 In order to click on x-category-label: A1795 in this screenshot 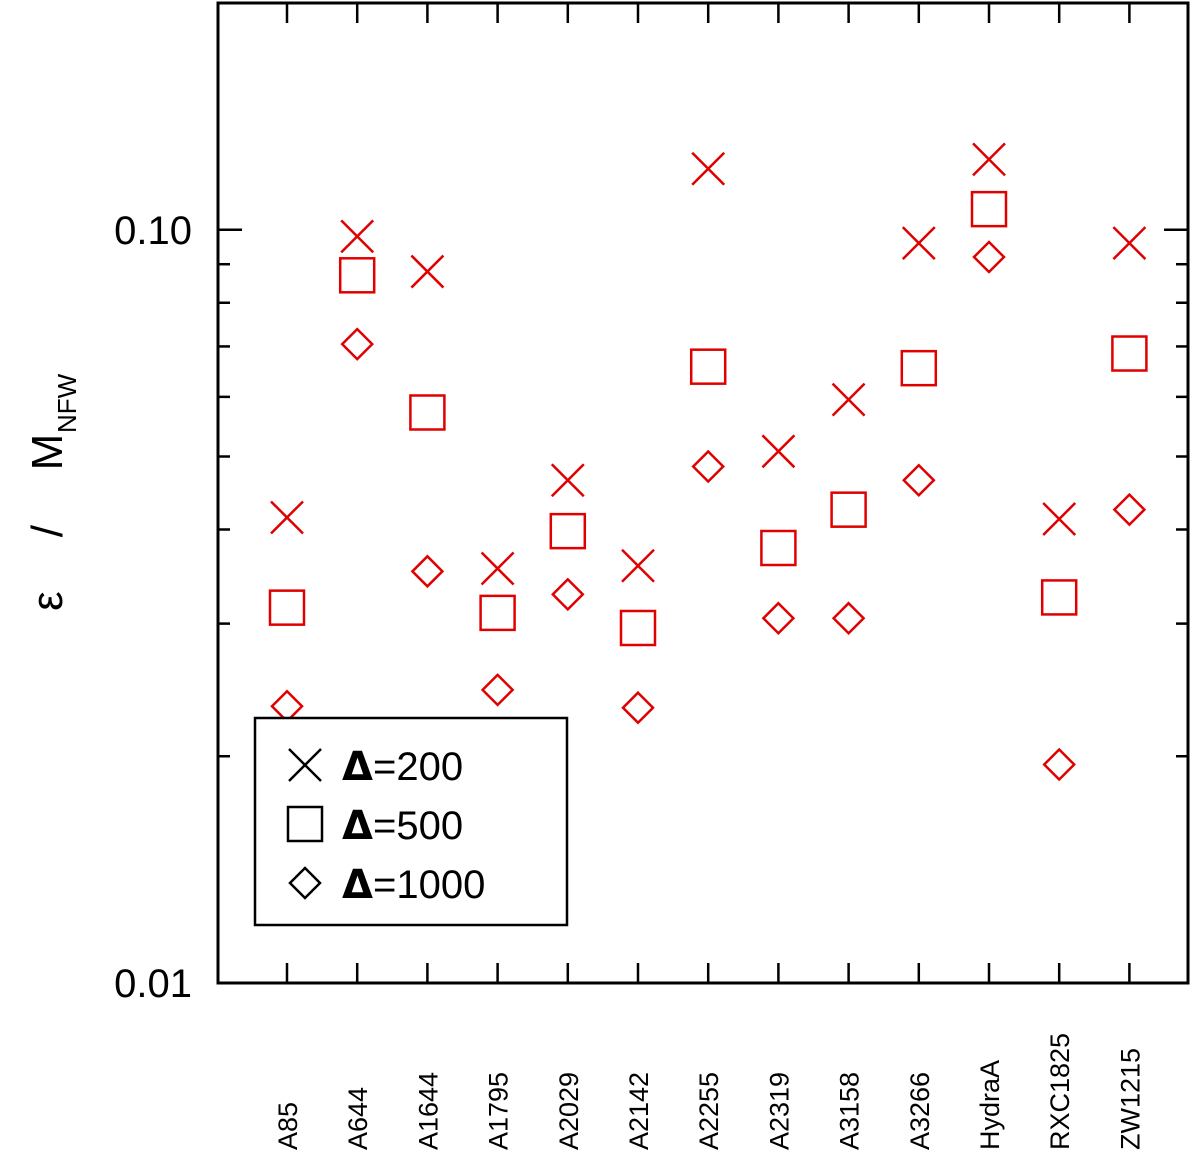, I will do `click(499, 1111)`.